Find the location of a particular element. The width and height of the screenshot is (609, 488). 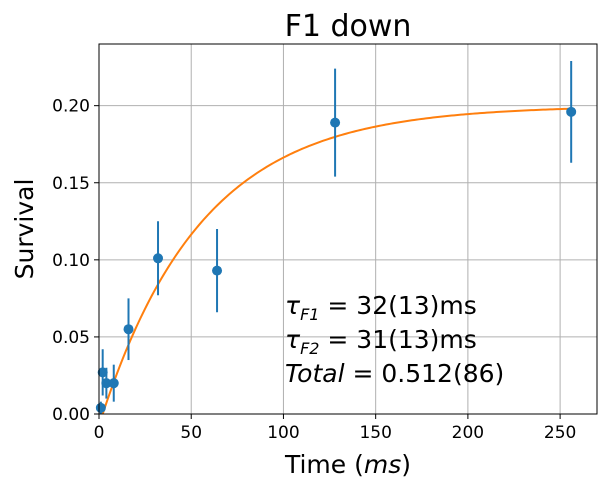

y-tick-label: 0.10 is located at coordinates (71, 261).